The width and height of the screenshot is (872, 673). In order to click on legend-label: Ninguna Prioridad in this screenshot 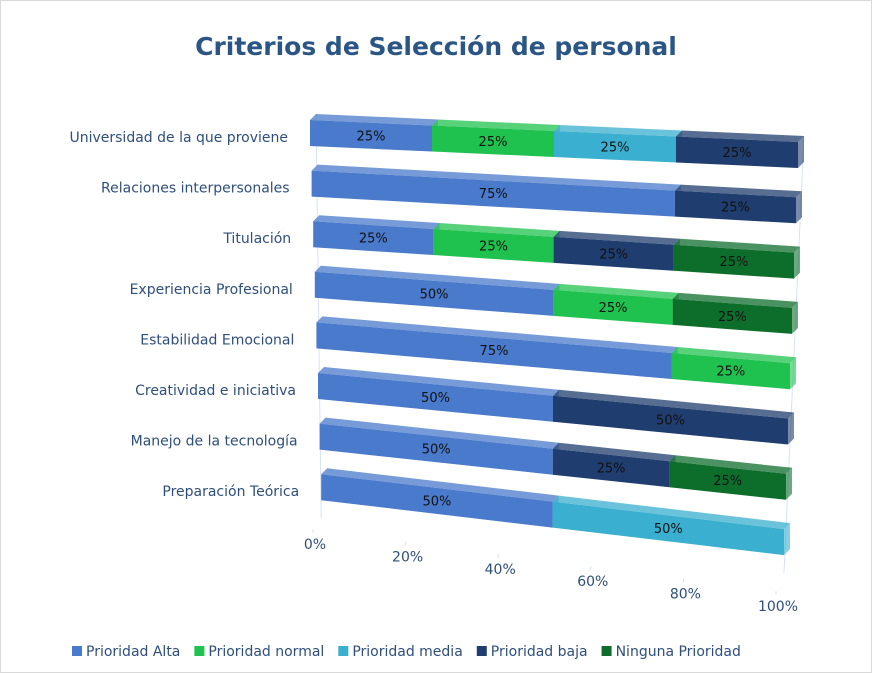, I will do `click(678, 652)`.